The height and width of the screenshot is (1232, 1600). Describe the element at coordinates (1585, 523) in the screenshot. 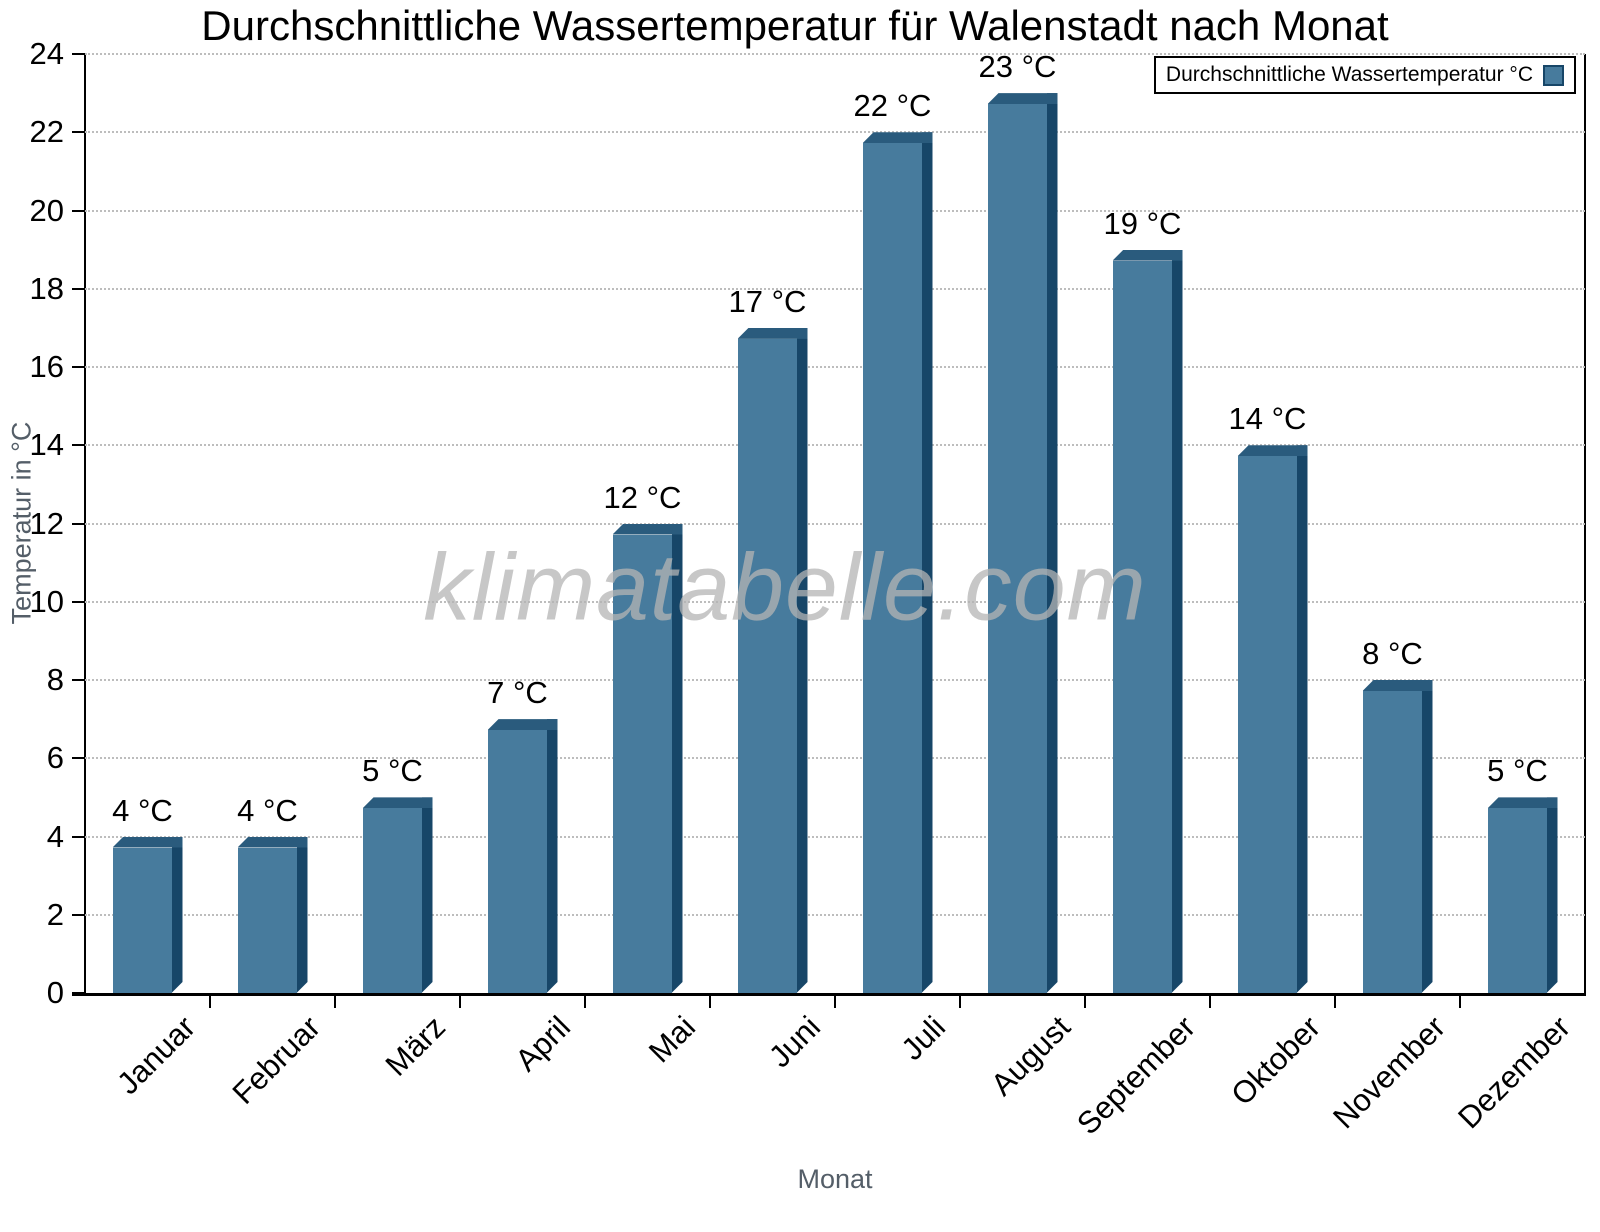

I see `plot-right-border` at that location.